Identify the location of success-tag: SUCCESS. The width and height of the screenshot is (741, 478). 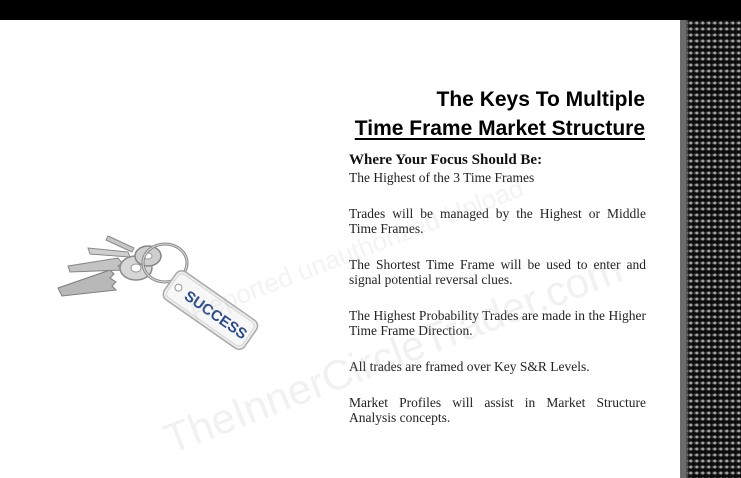
(210, 310).